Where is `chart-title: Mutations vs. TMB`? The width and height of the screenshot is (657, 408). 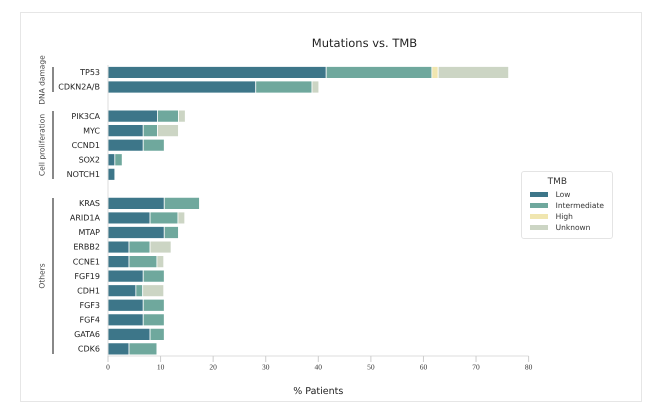 chart-title: Mutations vs. TMB is located at coordinates (364, 43).